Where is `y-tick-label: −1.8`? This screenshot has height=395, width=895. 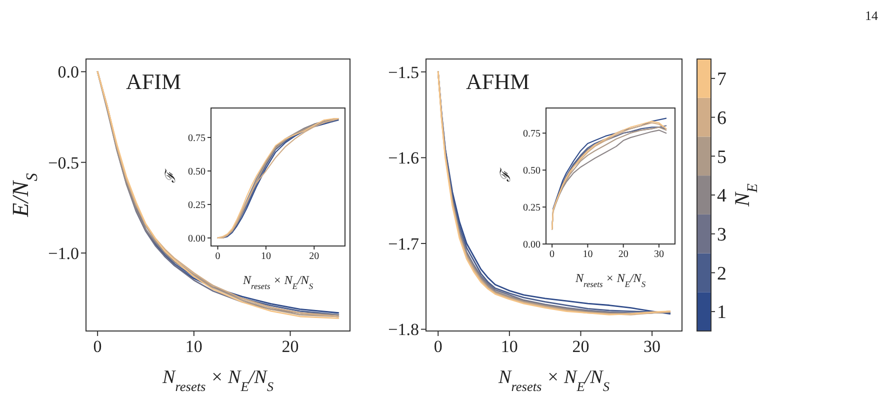
y-tick-label: −1.8 is located at coordinates (403, 330).